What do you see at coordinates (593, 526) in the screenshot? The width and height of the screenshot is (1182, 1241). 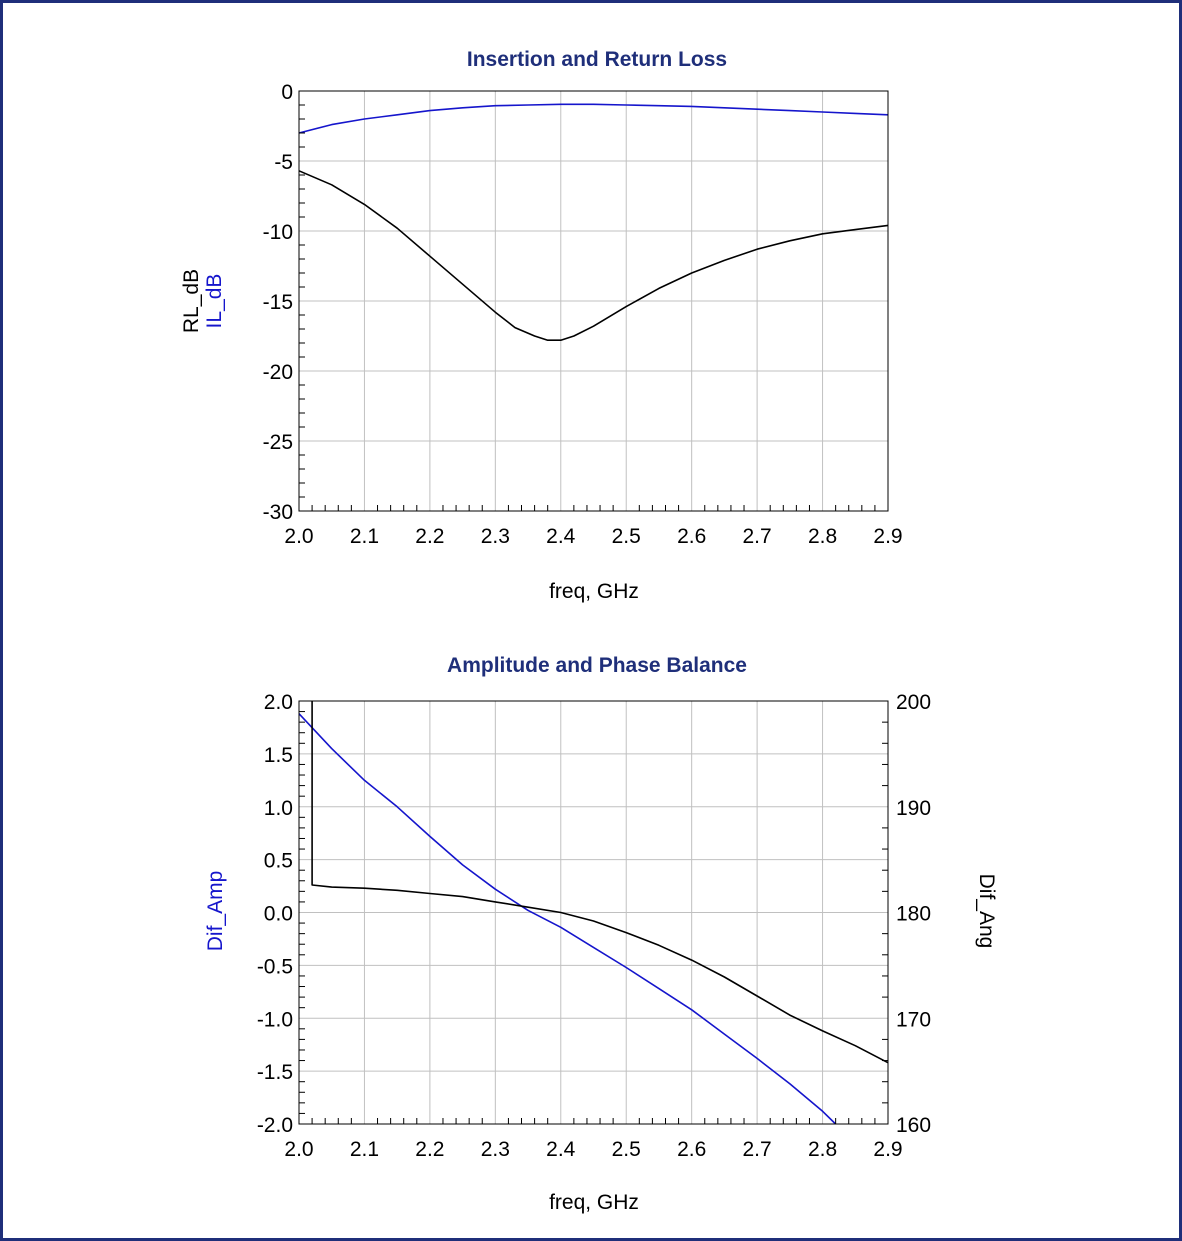 I see `chart1-x-ticks: 2.0 2.1 2.2 2.3 2.4 2.5 2.6 2.7 2.8 2.9` at bounding box center [593, 526].